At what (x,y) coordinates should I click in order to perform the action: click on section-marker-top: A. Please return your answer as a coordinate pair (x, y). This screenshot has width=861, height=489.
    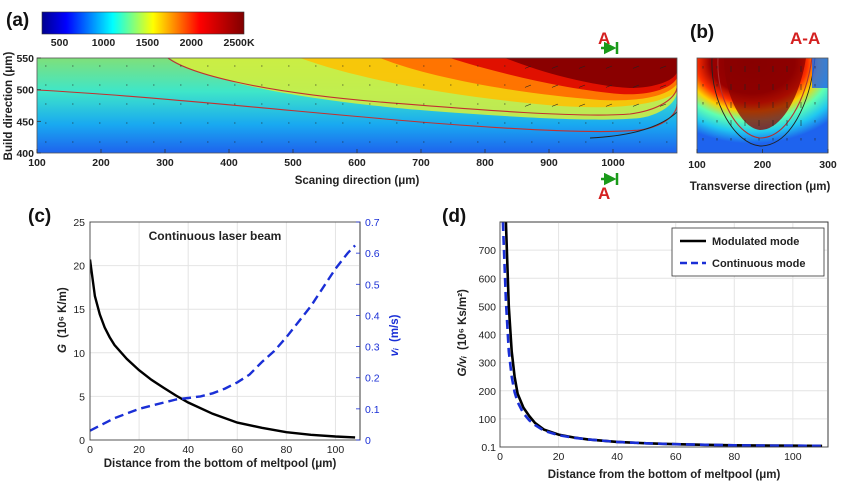
    Looking at the image, I should click on (604, 38).